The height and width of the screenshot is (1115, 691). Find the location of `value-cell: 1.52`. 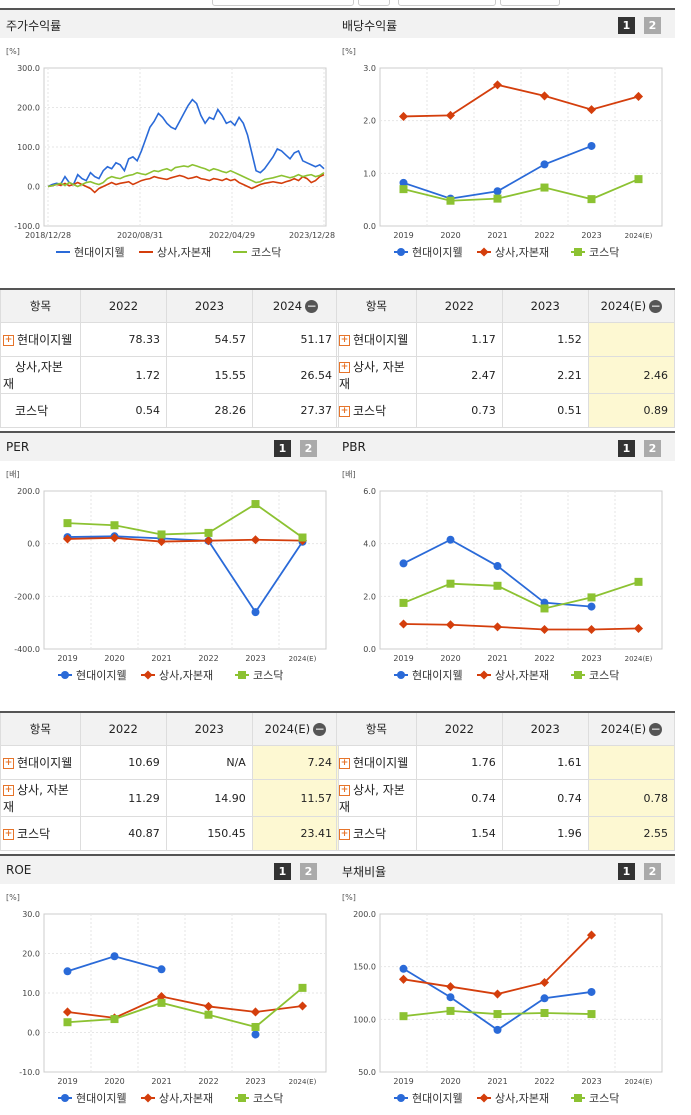

value-cell: 1.52 is located at coordinates (545, 339).